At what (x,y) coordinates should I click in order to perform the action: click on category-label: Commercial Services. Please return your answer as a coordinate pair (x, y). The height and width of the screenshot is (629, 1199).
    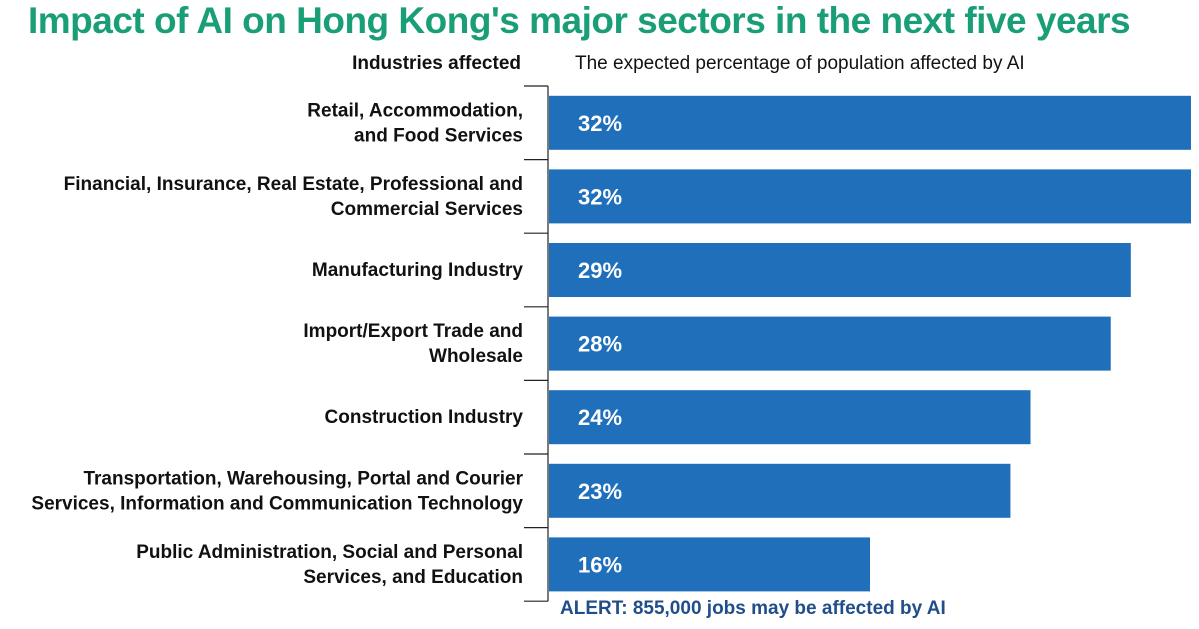
    Looking at the image, I should click on (427, 209).